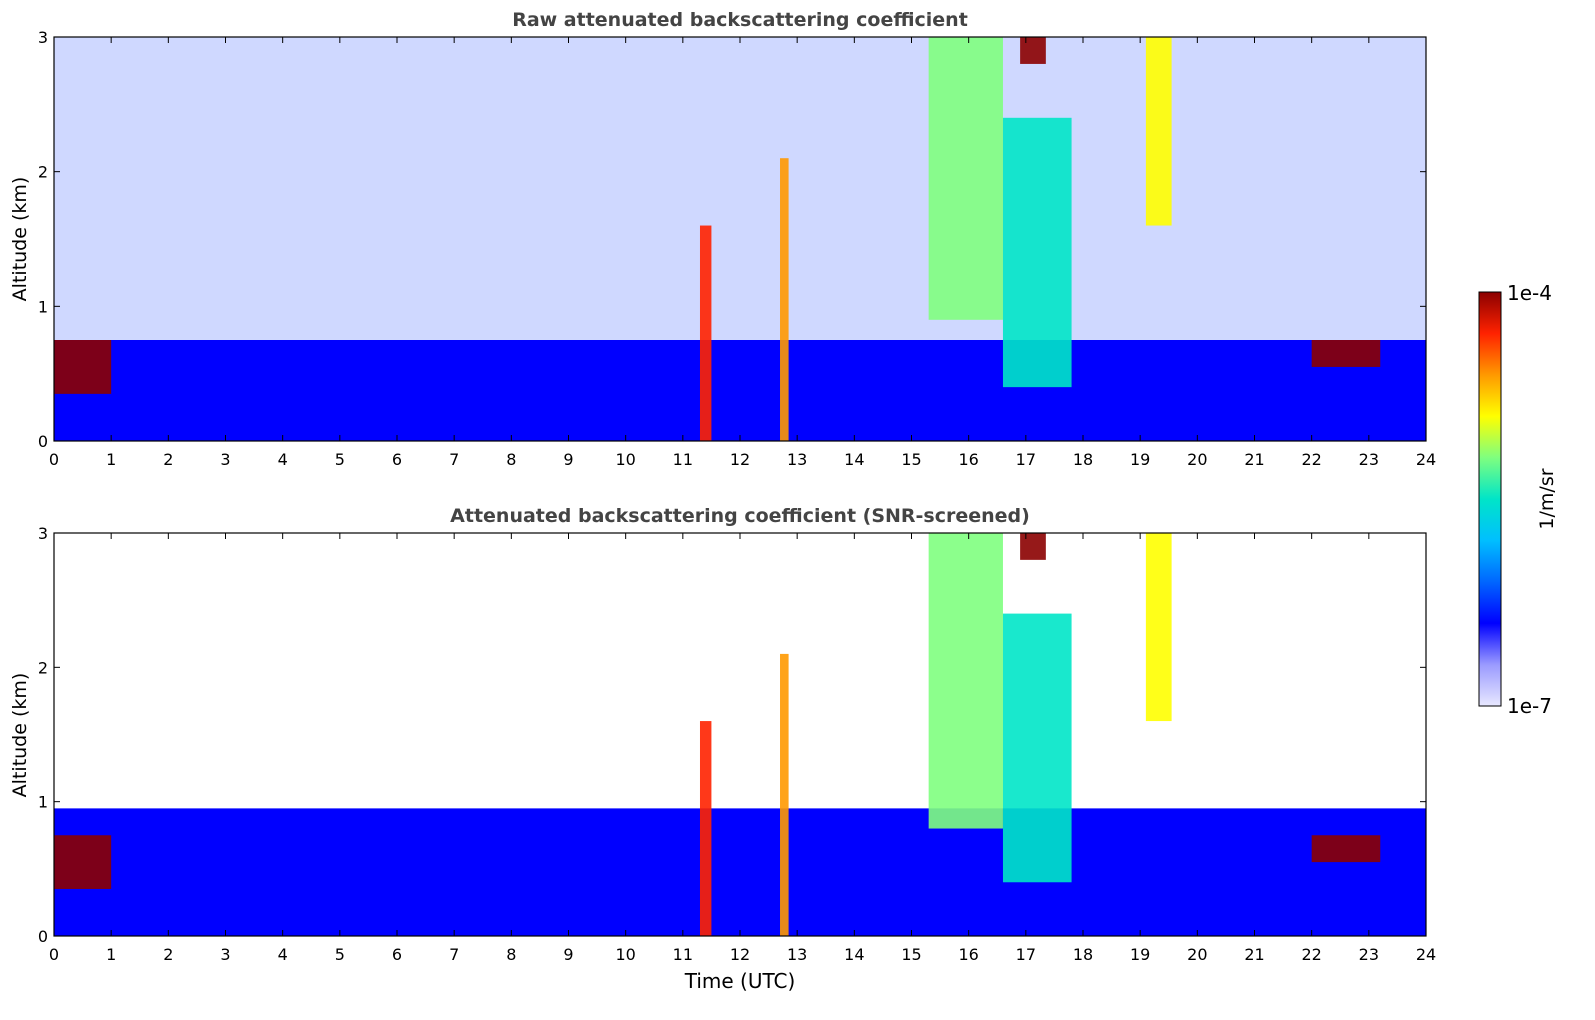  I want to click on colorbar-gradient, so click(1490, 499).